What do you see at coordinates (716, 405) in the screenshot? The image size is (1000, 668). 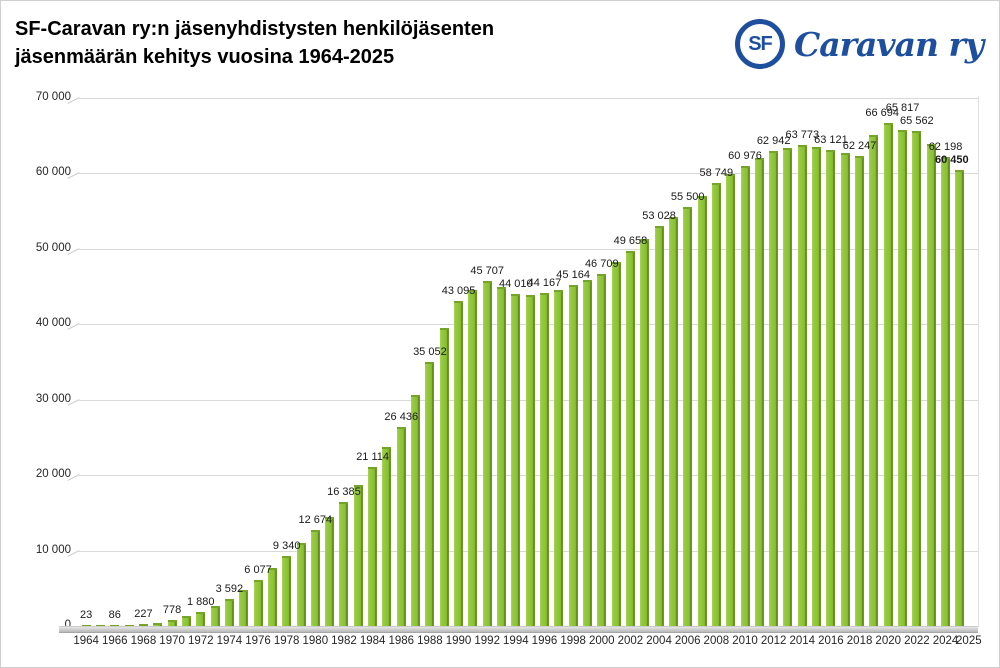 I see `bar-2008` at bounding box center [716, 405].